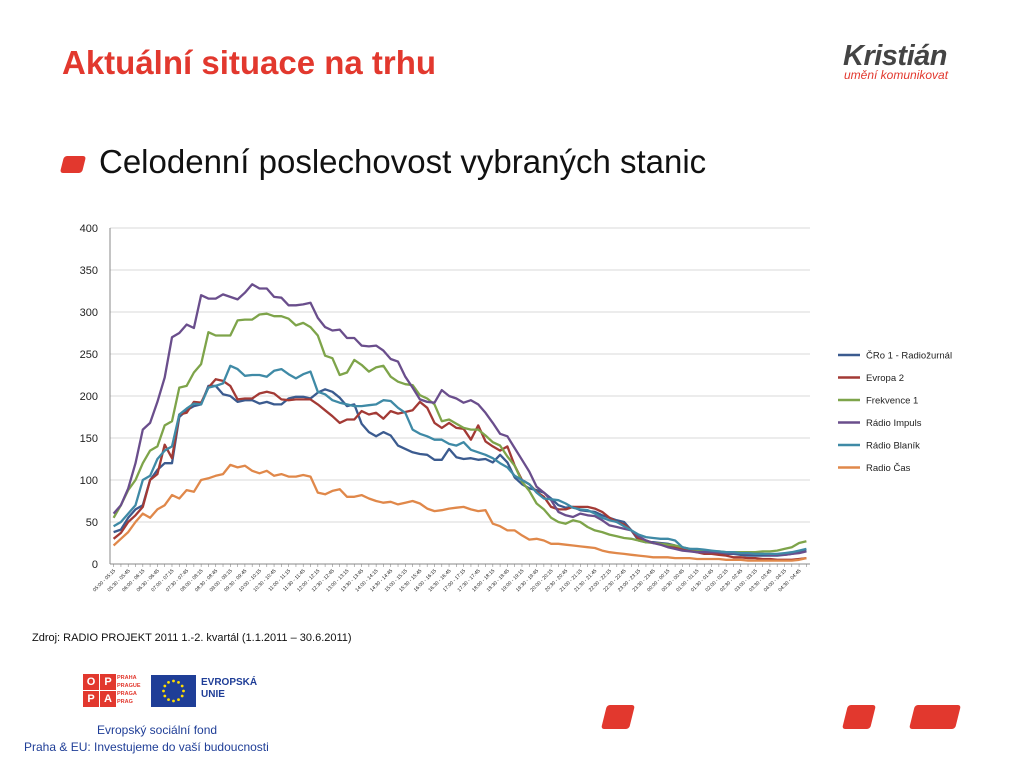 The image size is (1024, 768). I want to click on y-tick-label: 400, so click(89, 229).